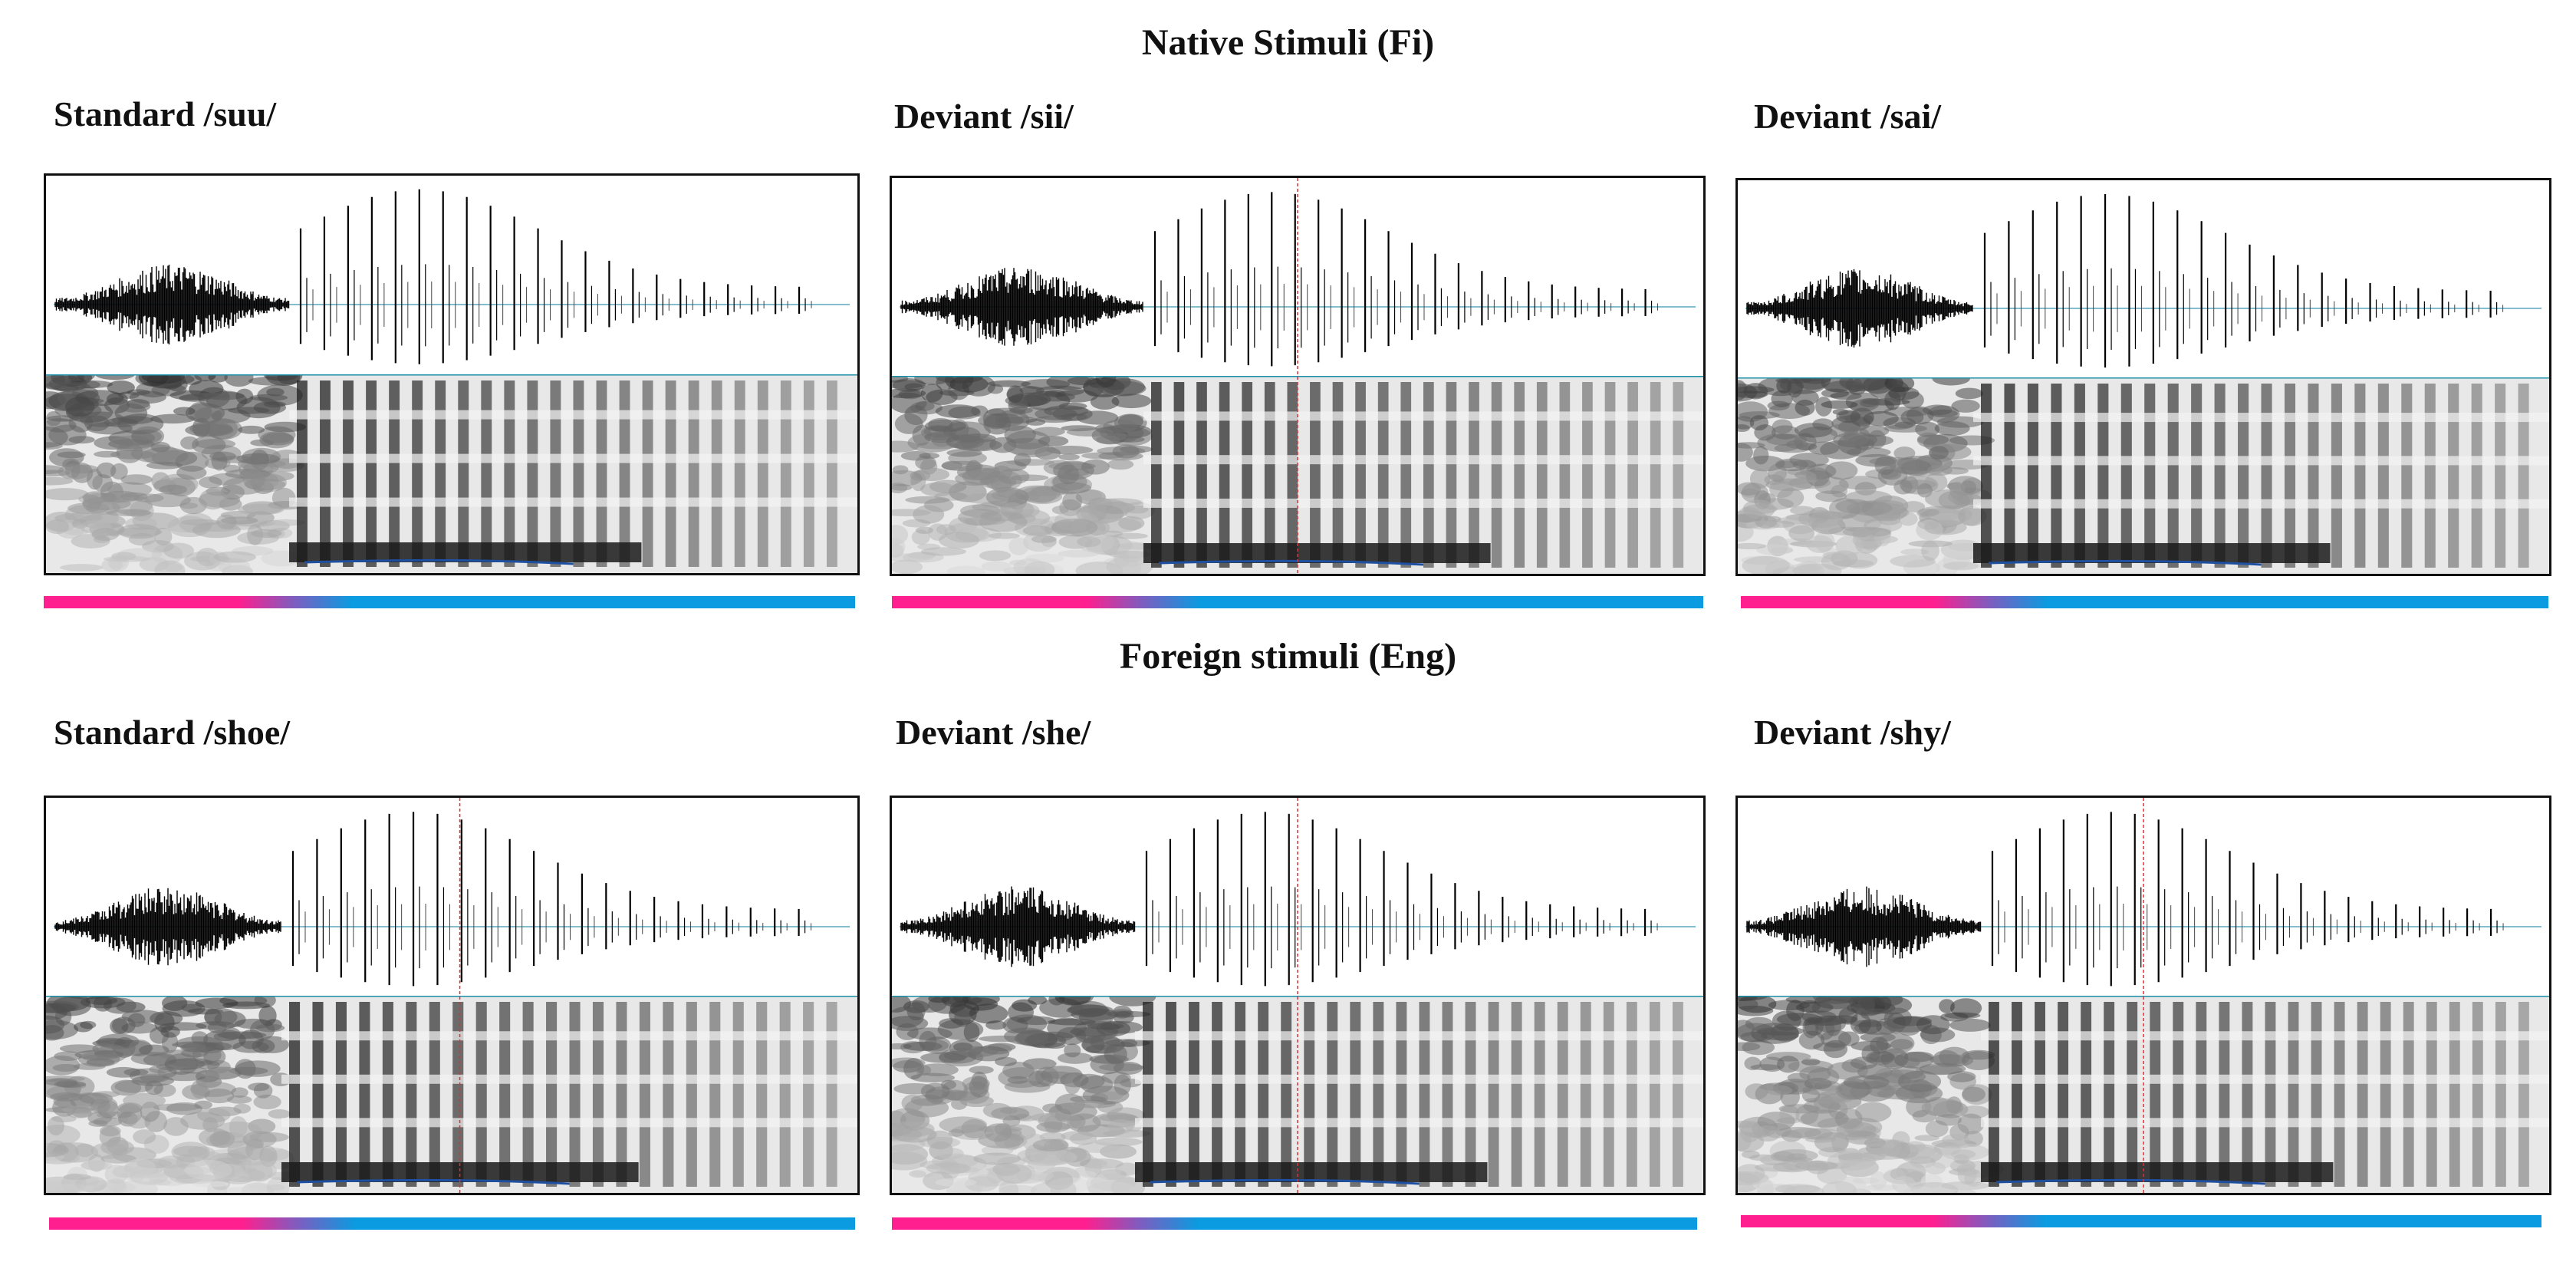 The height and width of the screenshot is (1265, 2576). What do you see at coordinates (172, 733) in the screenshot?
I see `panel-title-standard-shoe: Standard /shoe/` at bounding box center [172, 733].